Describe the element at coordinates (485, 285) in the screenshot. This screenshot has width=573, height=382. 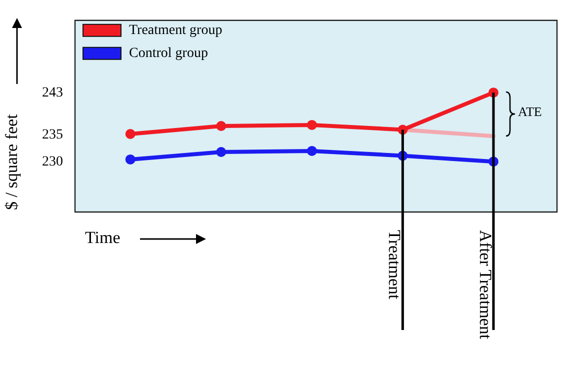
I see `x-tick-label: After Treatment` at that location.